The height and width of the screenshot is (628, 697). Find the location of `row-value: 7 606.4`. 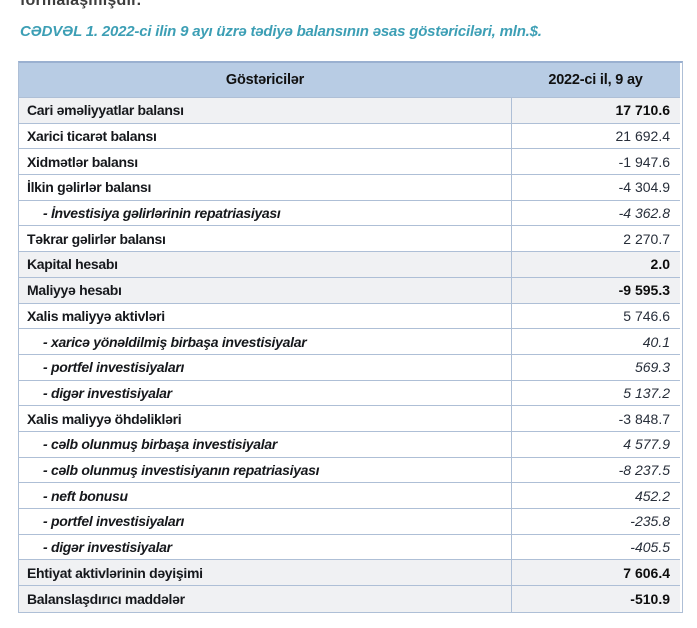

row-value: 7 606.4 is located at coordinates (595, 573).